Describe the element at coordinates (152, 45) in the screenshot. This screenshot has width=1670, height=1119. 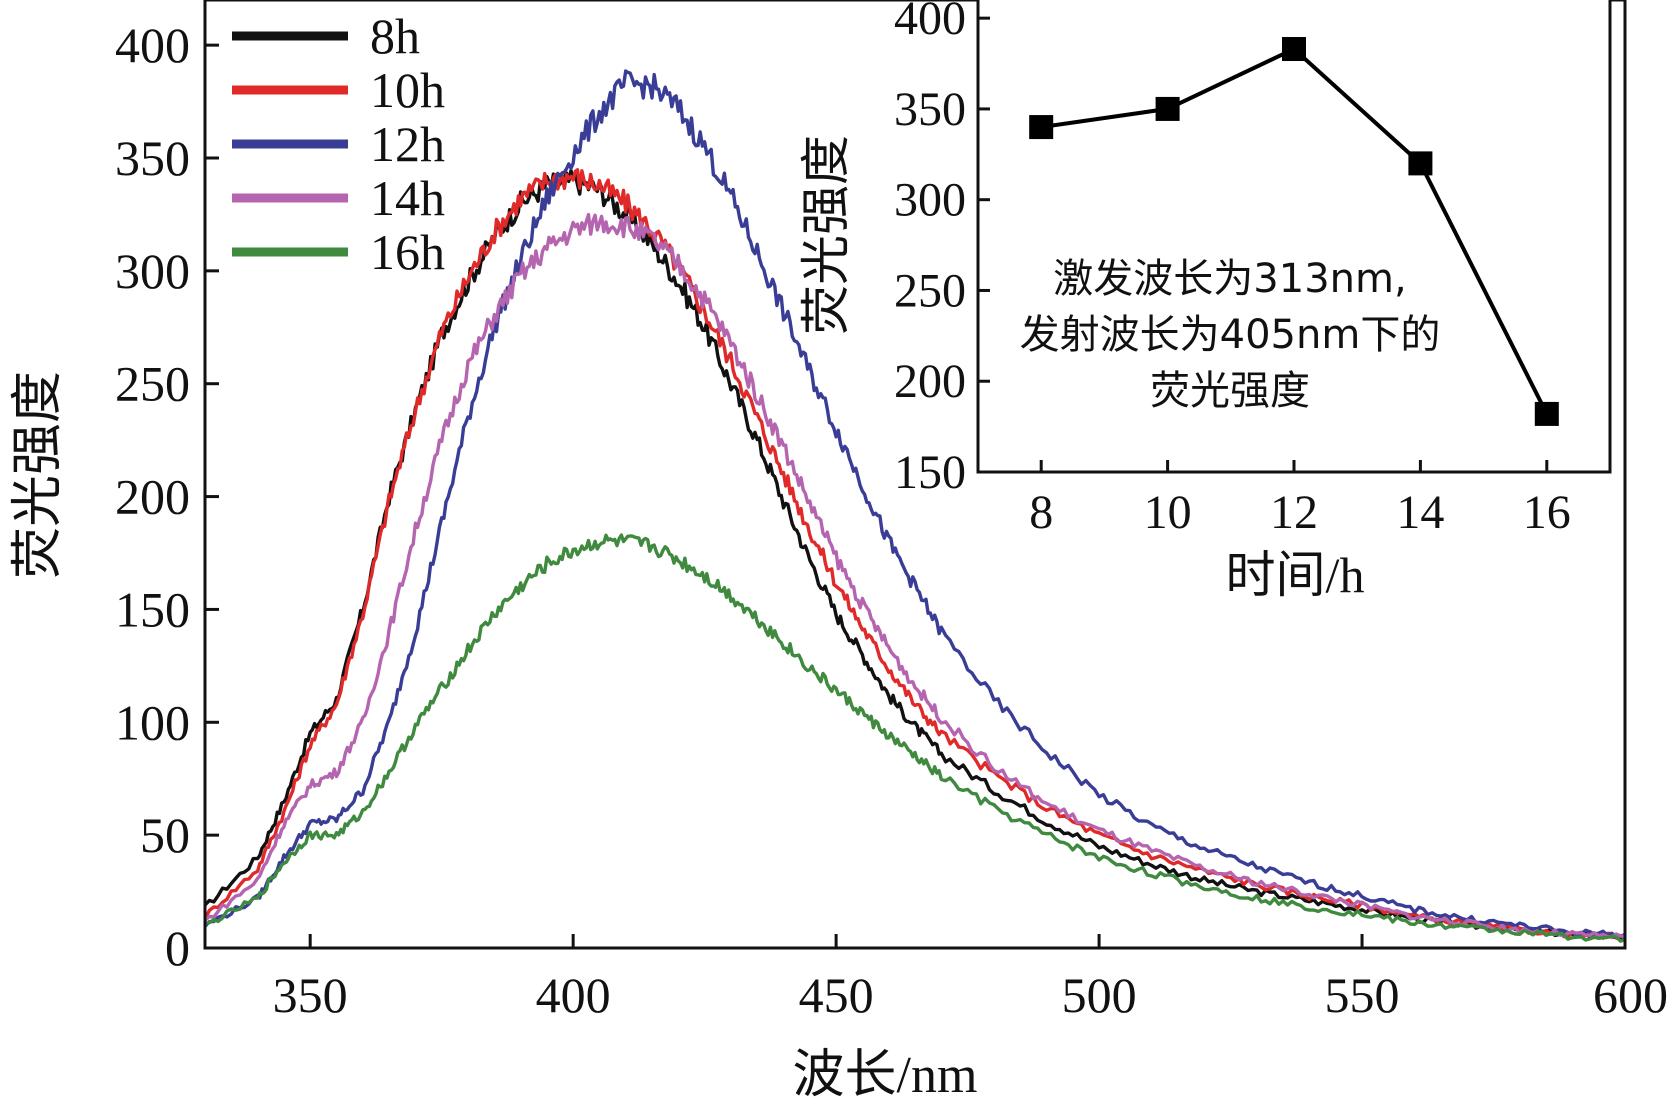
I see `main-y-tick-label: 400` at that location.